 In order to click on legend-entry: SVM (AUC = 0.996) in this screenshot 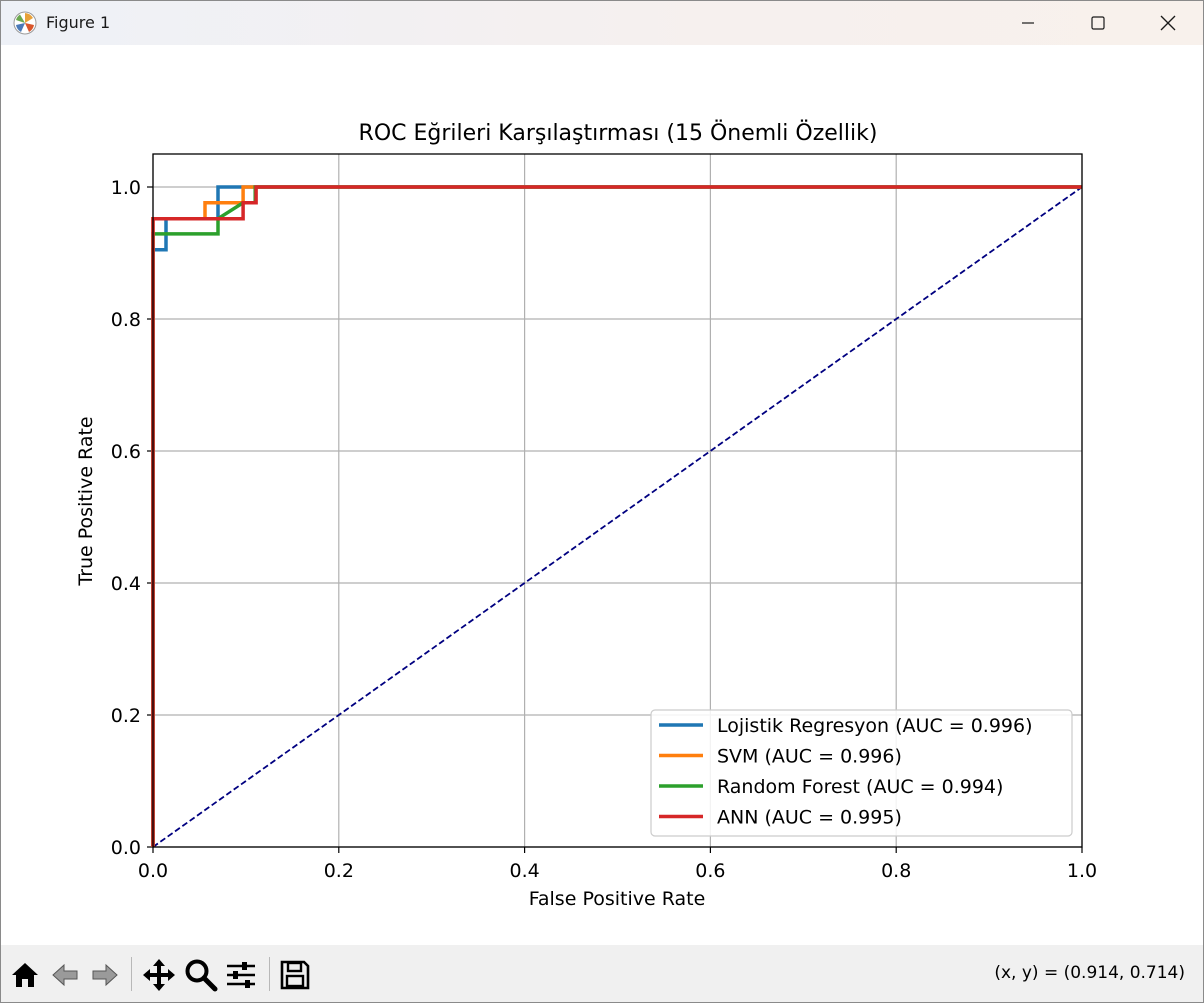, I will do `click(809, 757)`.